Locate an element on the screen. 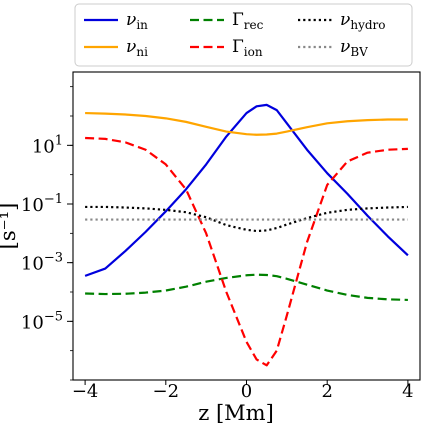 This screenshot has height=436, width=436. y-axis-label: [s⁻¹] is located at coordinates (10, 226).